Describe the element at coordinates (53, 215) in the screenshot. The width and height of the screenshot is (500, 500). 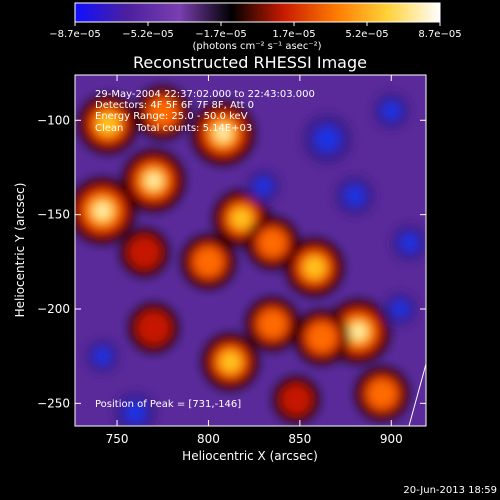
I see `y-tick-label: −150` at that location.